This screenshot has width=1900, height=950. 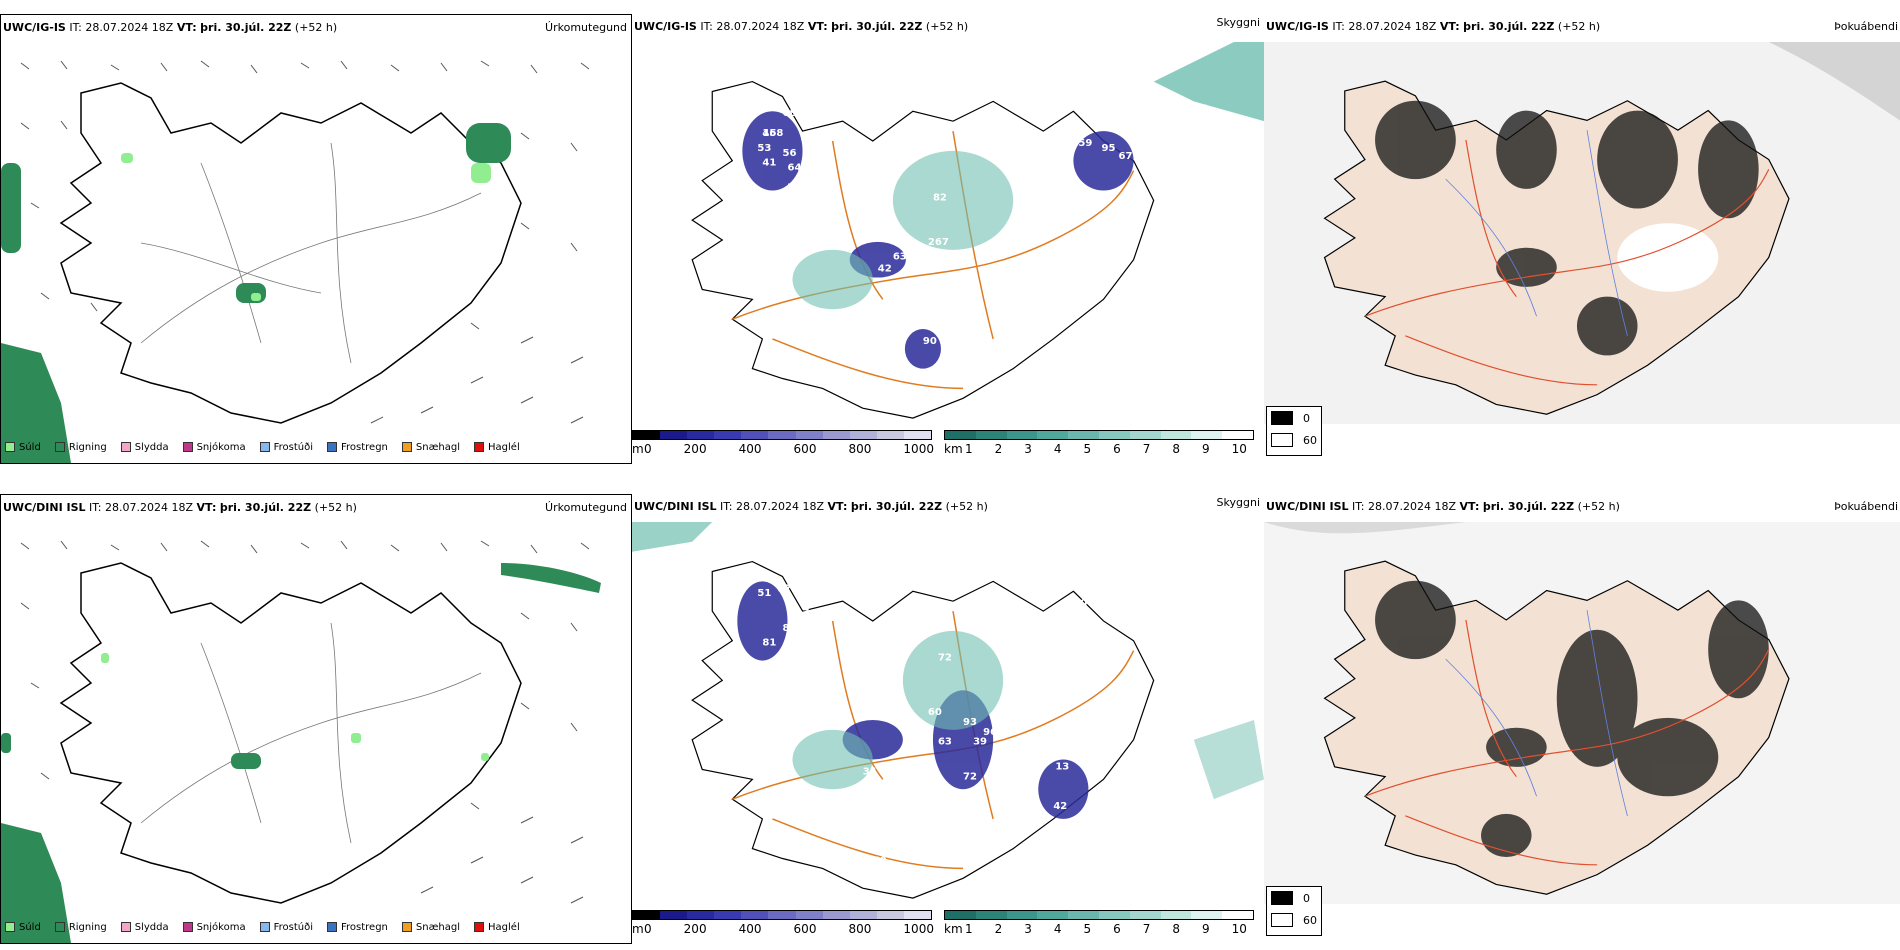 What do you see at coordinates (750, 449) in the screenshot?
I see `tick-label: 400` at bounding box center [750, 449].